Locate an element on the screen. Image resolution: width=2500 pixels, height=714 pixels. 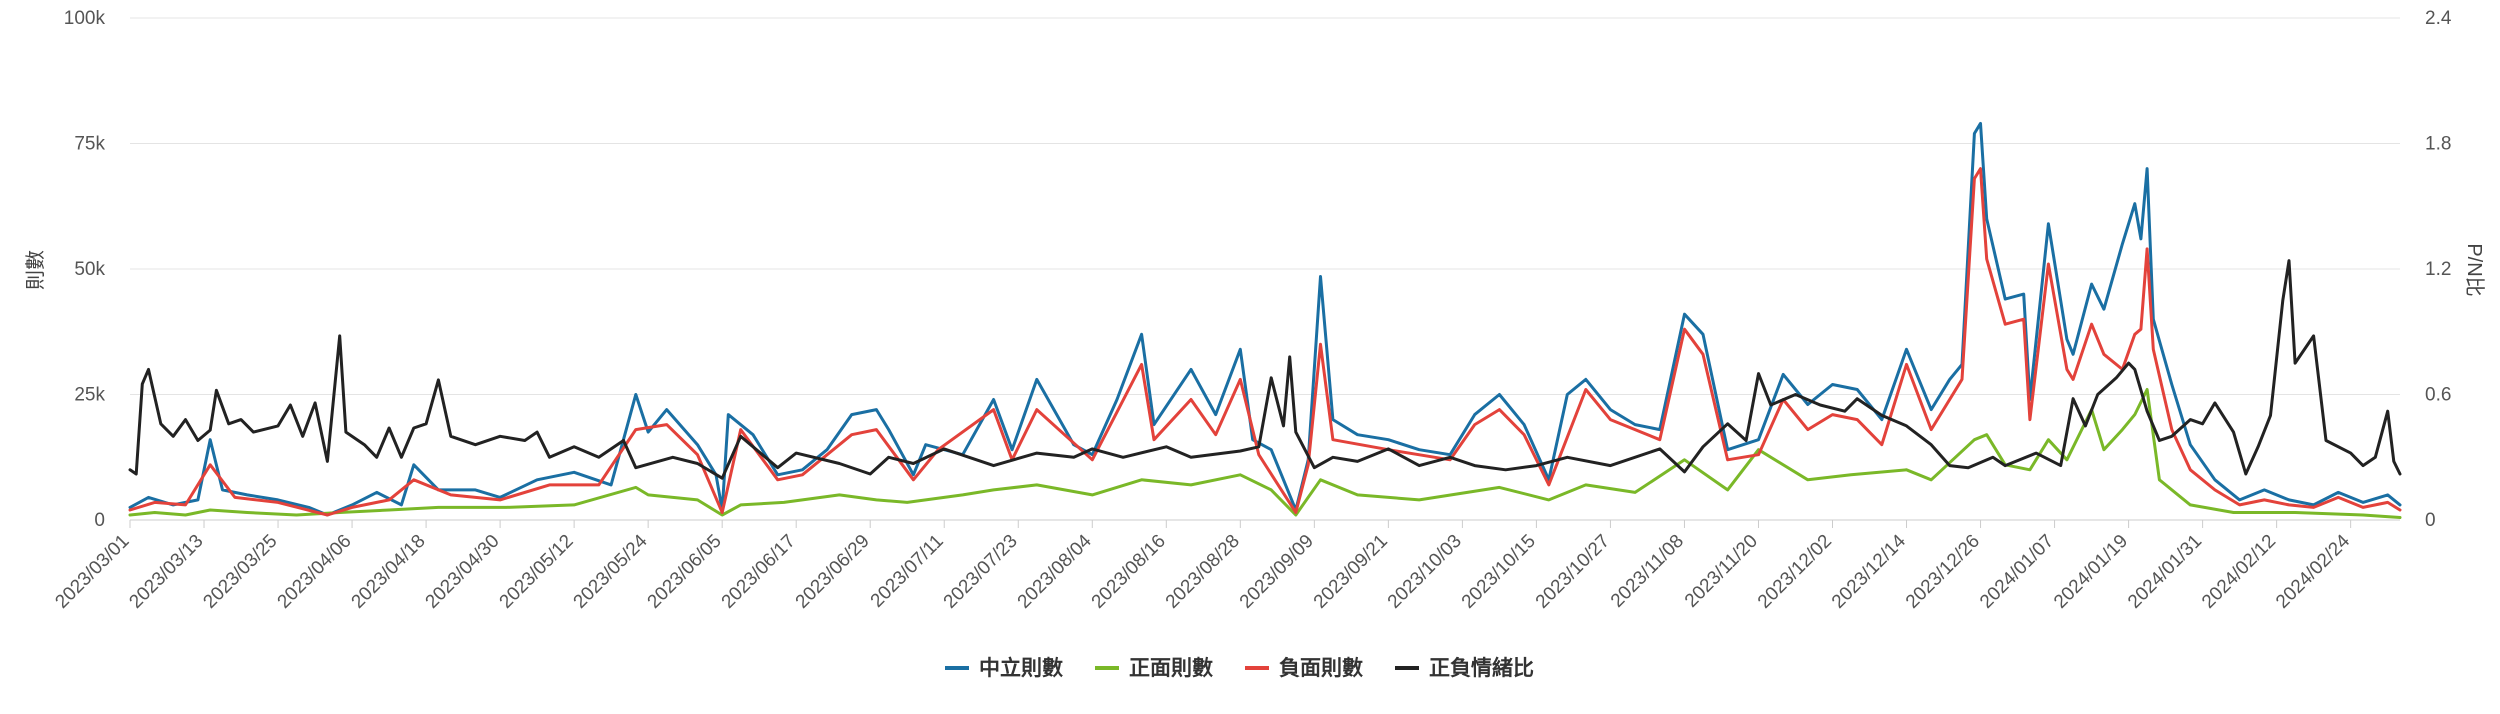
legend-label: 正面則數 is located at coordinates (1171, 668).